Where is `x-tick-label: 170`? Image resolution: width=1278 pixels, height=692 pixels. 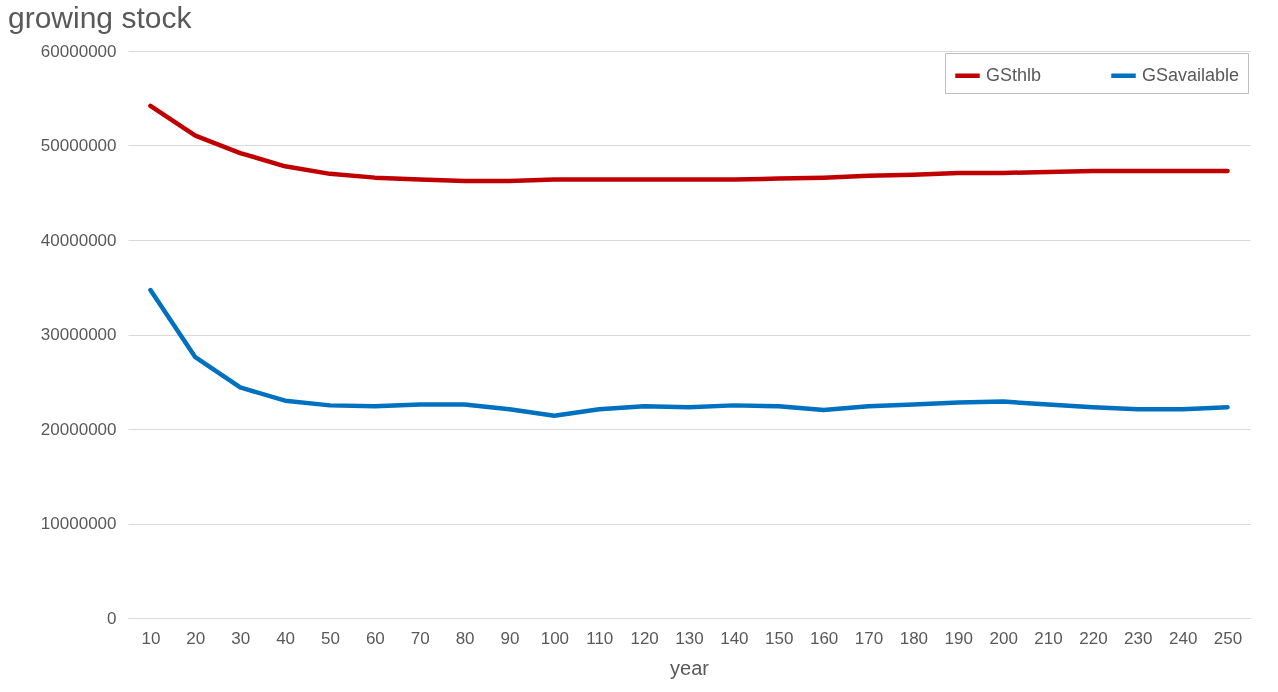
x-tick-label: 170 is located at coordinates (869, 638).